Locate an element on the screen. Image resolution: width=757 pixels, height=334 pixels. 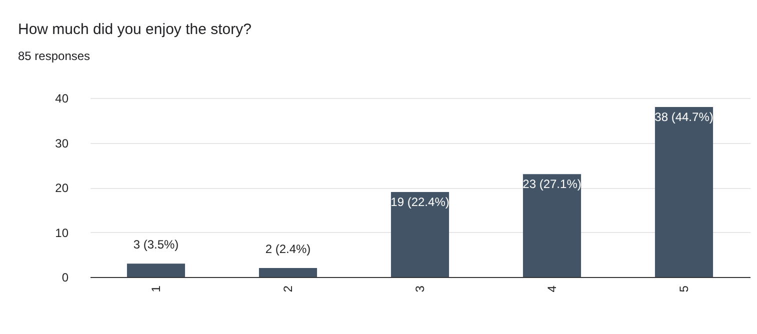
data-label: 3 (3.5%) is located at coordinates (156, 245).